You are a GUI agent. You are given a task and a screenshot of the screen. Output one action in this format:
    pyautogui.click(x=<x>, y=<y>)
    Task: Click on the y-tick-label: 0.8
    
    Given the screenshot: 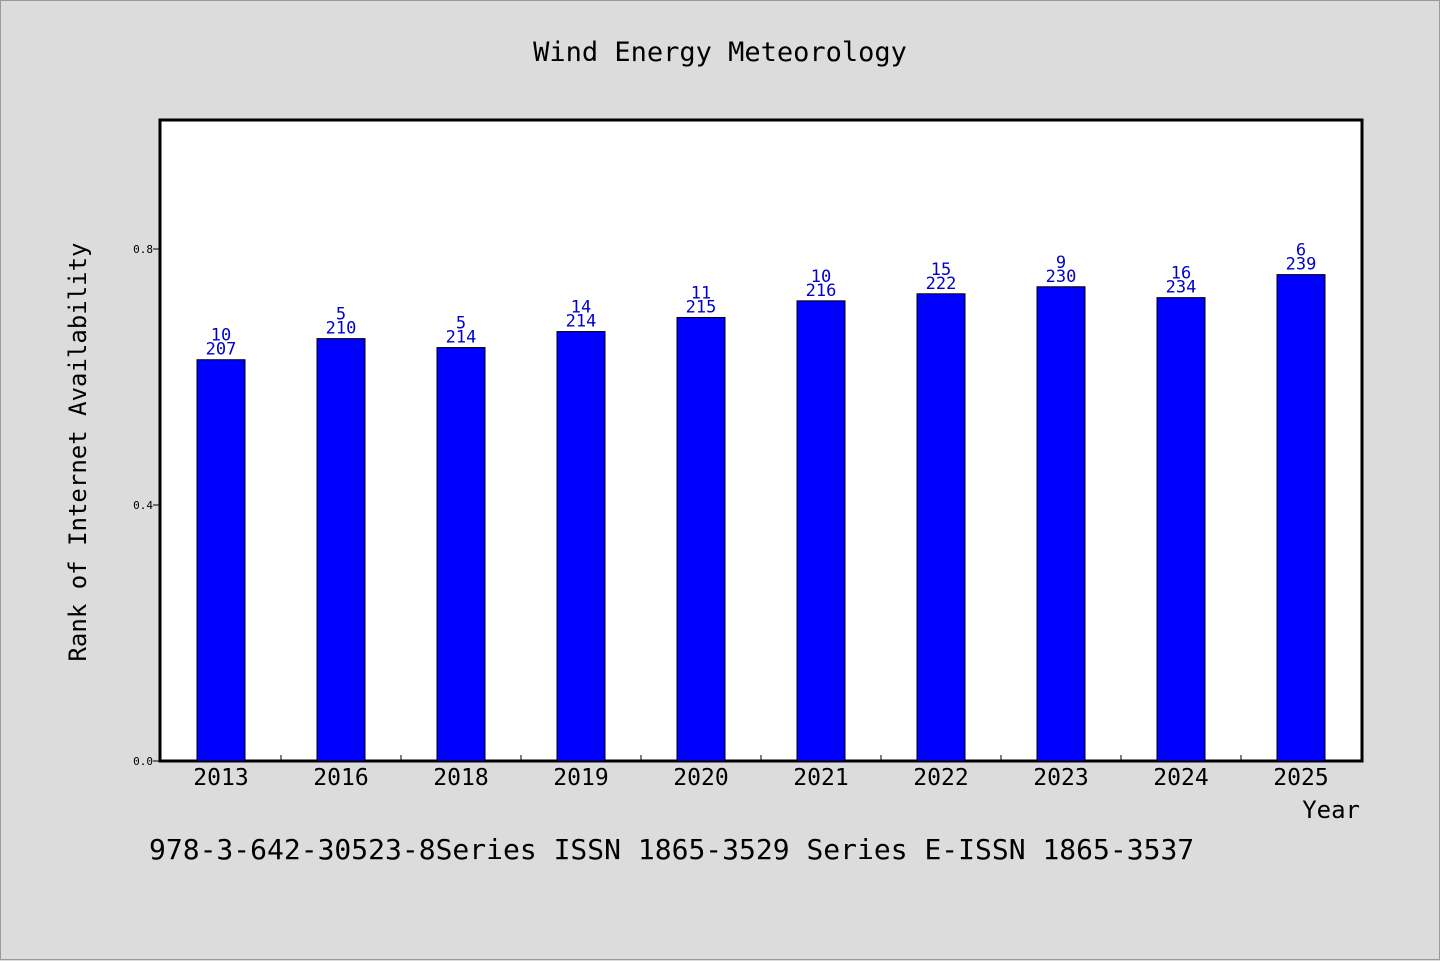 What is the action you would take?
    pyautogui.click(x=143, y=249)
    